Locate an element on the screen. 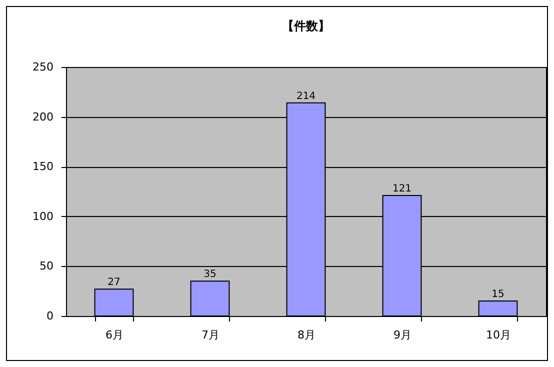 This screenshot has width=554, height=367. x-tick-label: 8月 is located at coordinates (307, 335).